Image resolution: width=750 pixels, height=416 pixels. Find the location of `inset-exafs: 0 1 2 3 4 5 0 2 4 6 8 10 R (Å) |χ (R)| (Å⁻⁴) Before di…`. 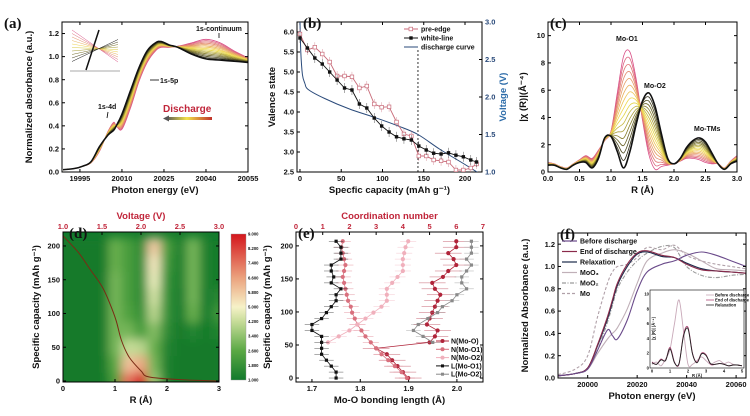

inset-exafs: 0 1 2 3 4 5 0 2 4 6 8 10 R (Å) |χ (R)| (Å⁻⁴) Before di… is located at coordinates (697, 333).